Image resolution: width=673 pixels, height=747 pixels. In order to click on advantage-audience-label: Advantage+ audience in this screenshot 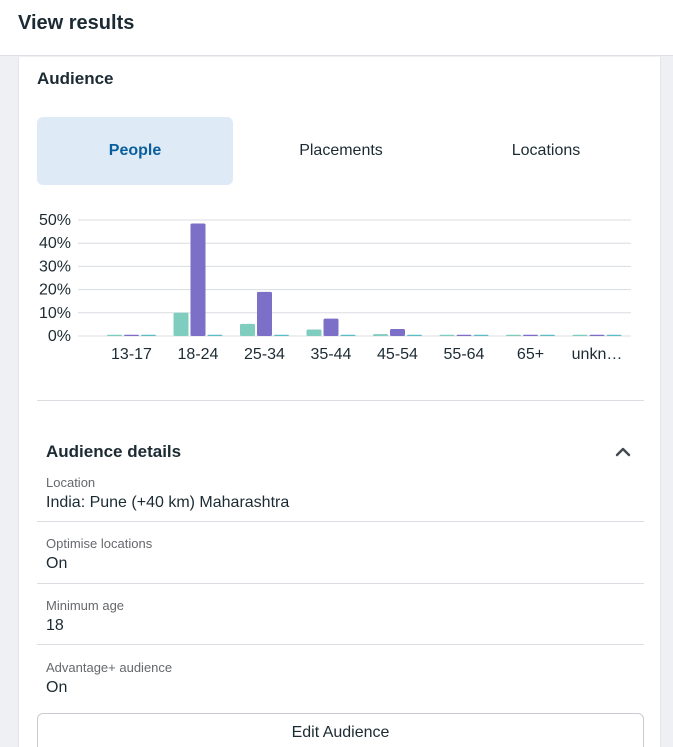, I will do `click(109, 667)`.